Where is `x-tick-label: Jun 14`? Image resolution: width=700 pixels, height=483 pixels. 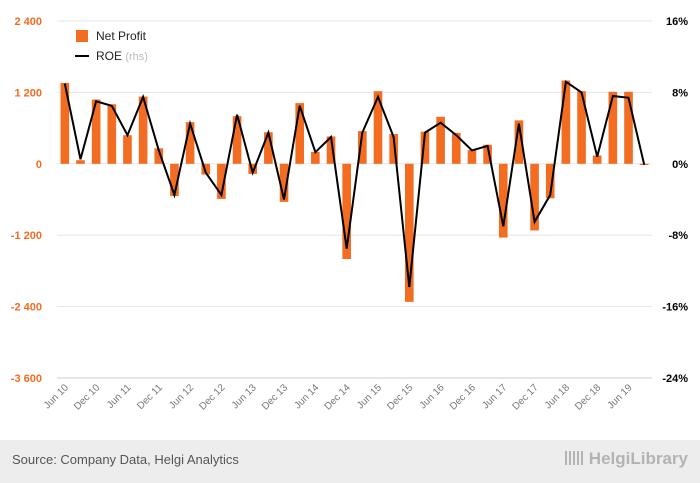
x-tick-label: Jun 14 is located at coordinates (306, 396).